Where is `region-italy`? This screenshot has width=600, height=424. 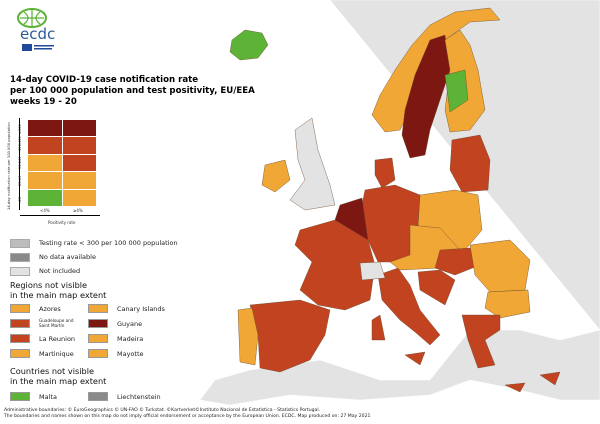
region-italy is located at coordinates (406, 316).